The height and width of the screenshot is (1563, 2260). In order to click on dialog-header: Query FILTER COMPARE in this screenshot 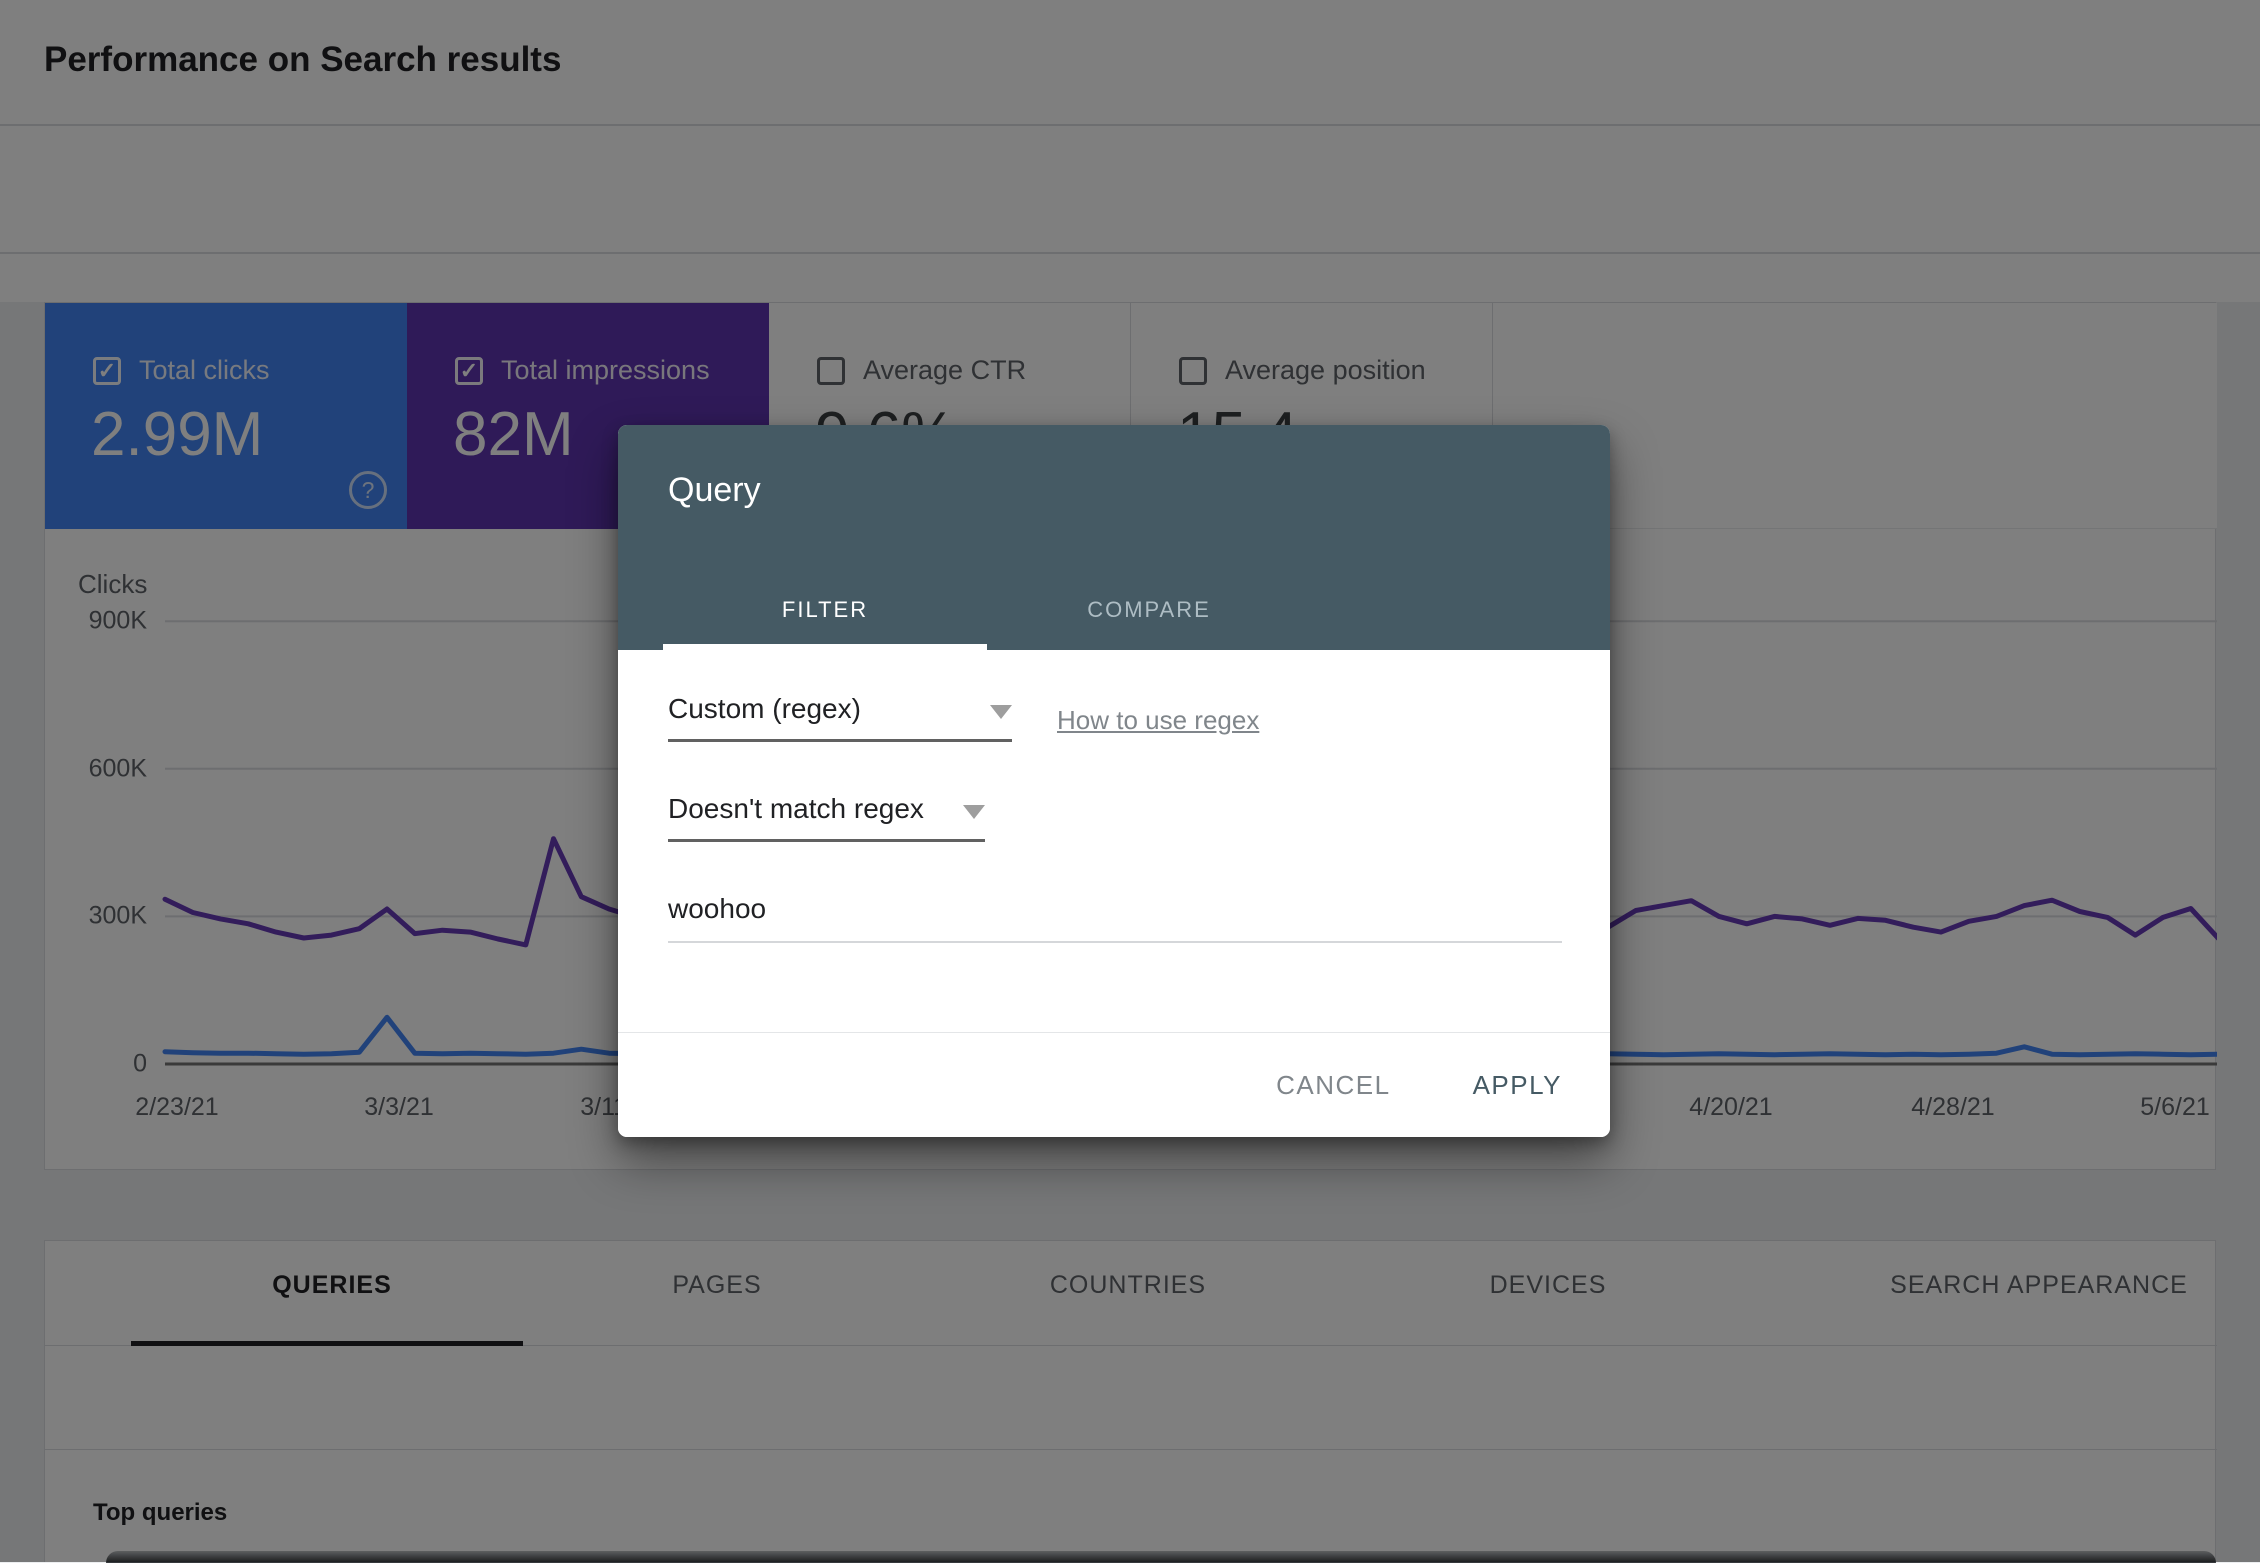, I will do `click(1114, 537)`.